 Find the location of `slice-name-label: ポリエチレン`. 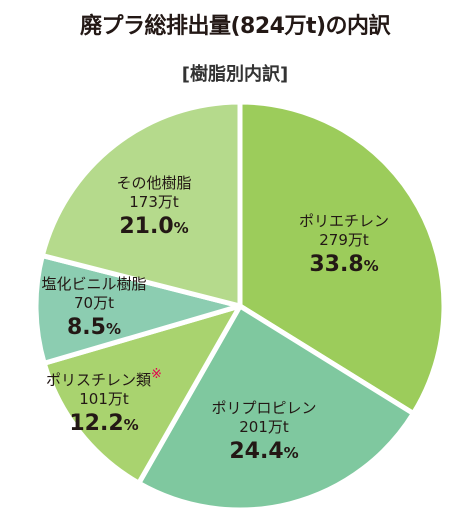

slice-name-label: ポリエチレン is located at coordinates (344, 221).